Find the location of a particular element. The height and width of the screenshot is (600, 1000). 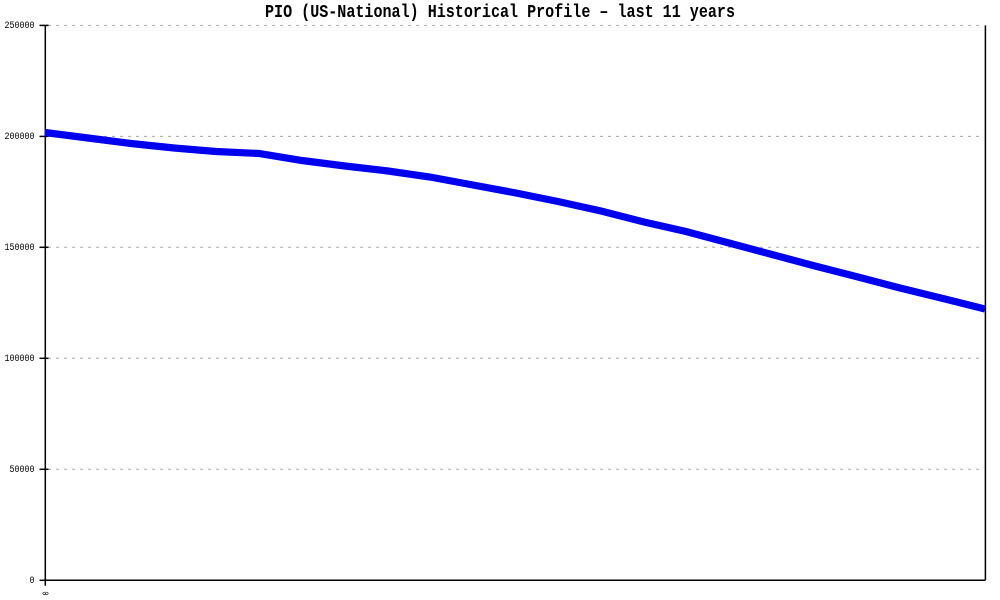

svg-text: 250000 is located at coordinates (19, 25).